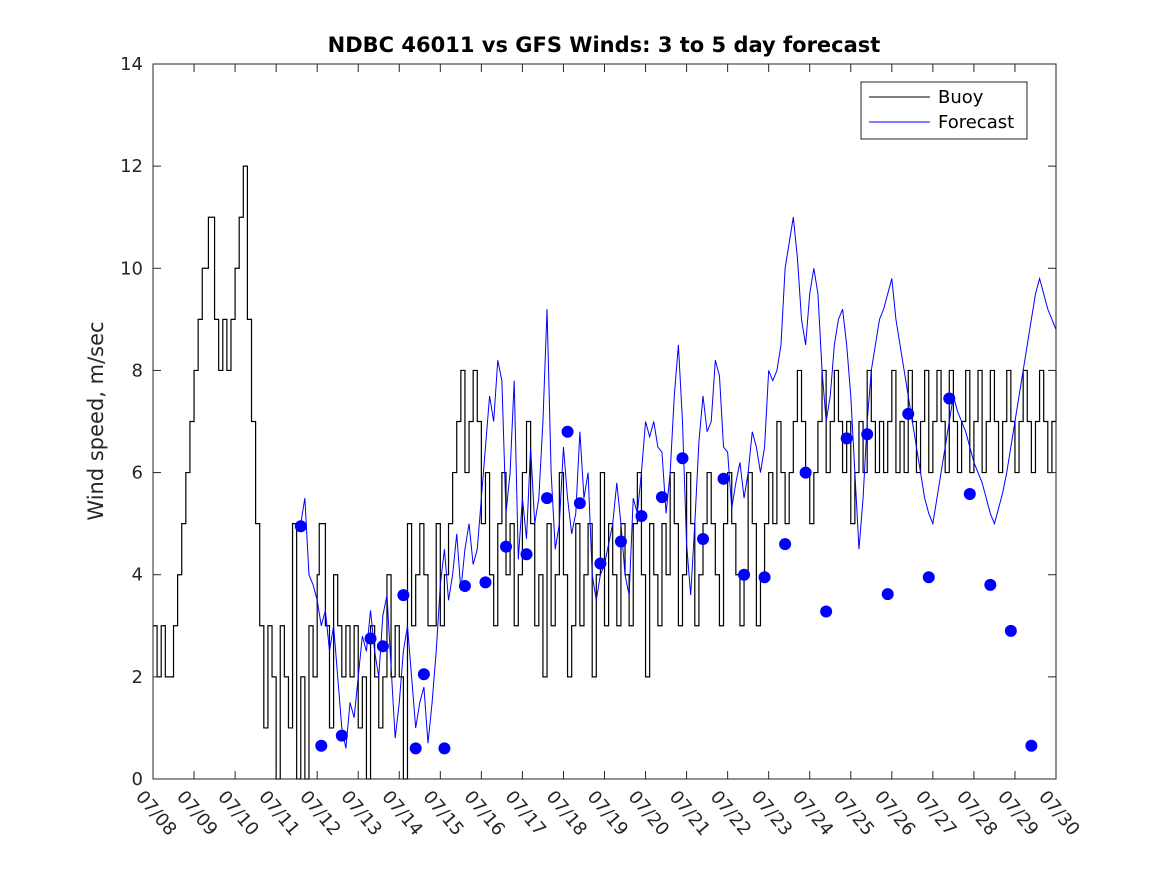 The image size is (1167, 875). What do you see at coordinates (1058, 813) in the screenshot?
I see `x-tick-label: 07/30` at bounding box center [1058, 813].